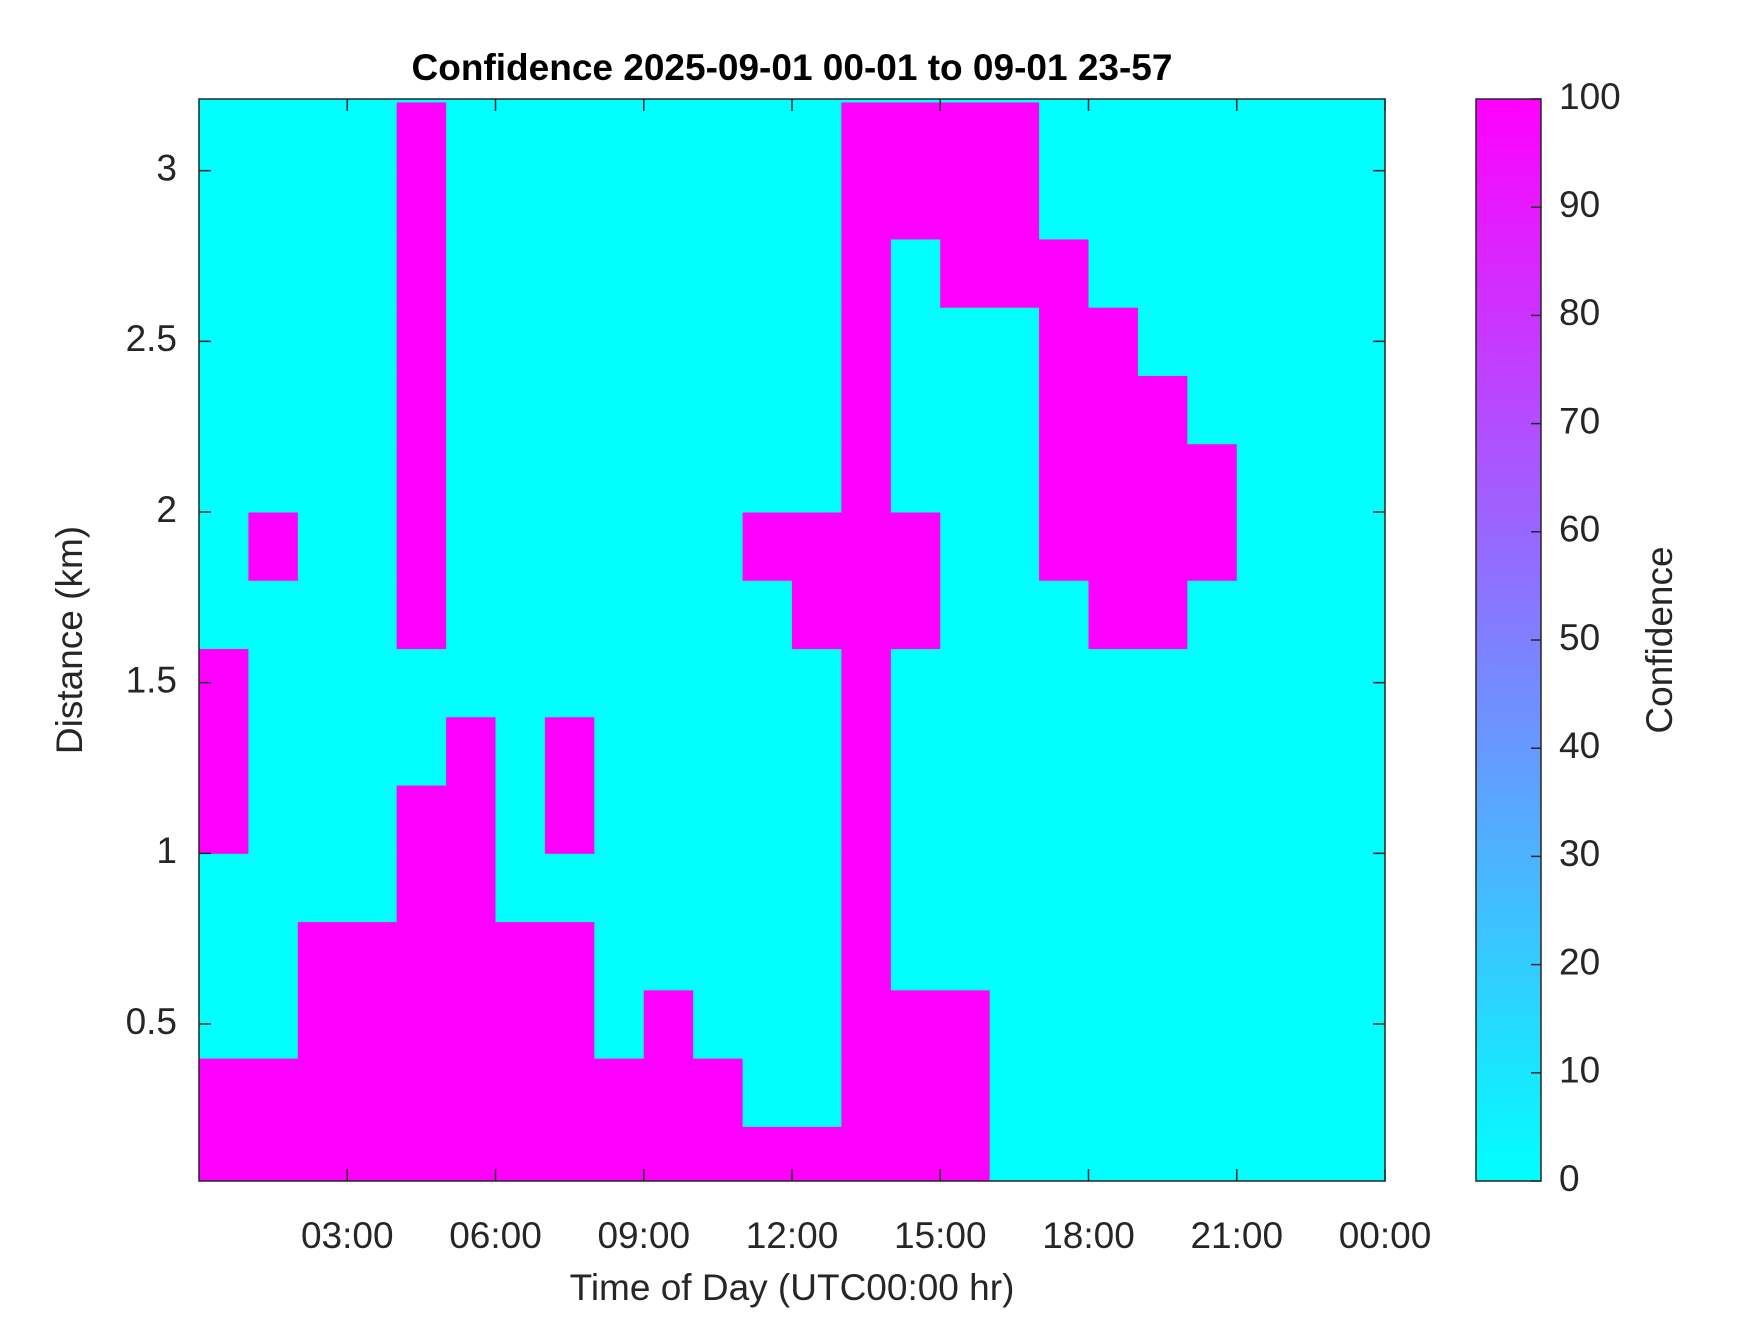  Describe the element at coordinates (347, 1235) in the screenshot. I see `x-tick-label: 03:00` at that location.